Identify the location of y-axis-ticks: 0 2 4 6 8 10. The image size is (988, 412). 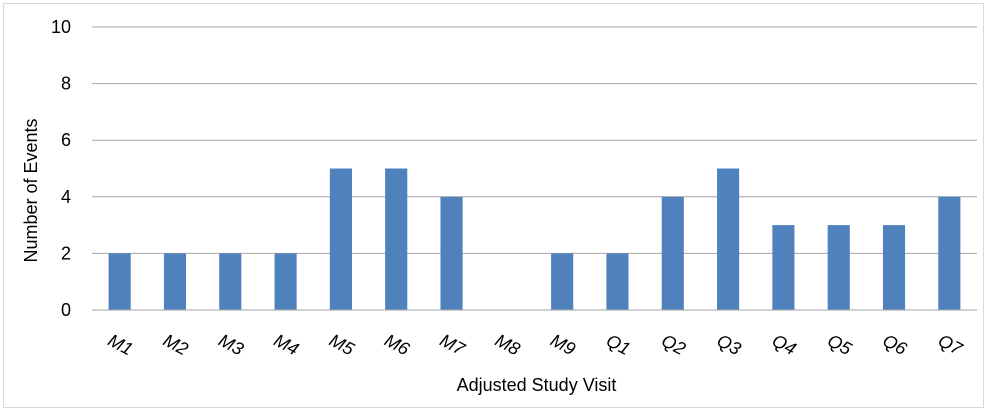
(61, 168).